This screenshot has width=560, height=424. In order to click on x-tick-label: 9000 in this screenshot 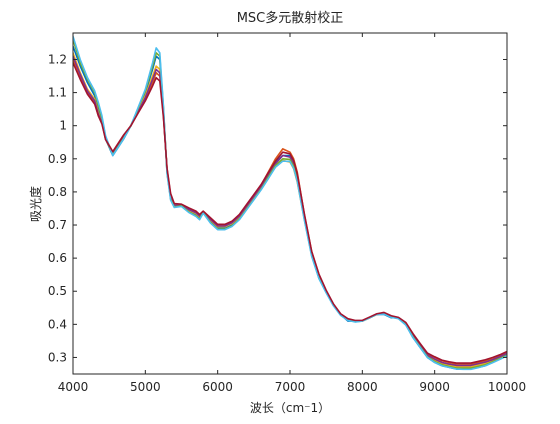, I will do `click(434, 387)`.